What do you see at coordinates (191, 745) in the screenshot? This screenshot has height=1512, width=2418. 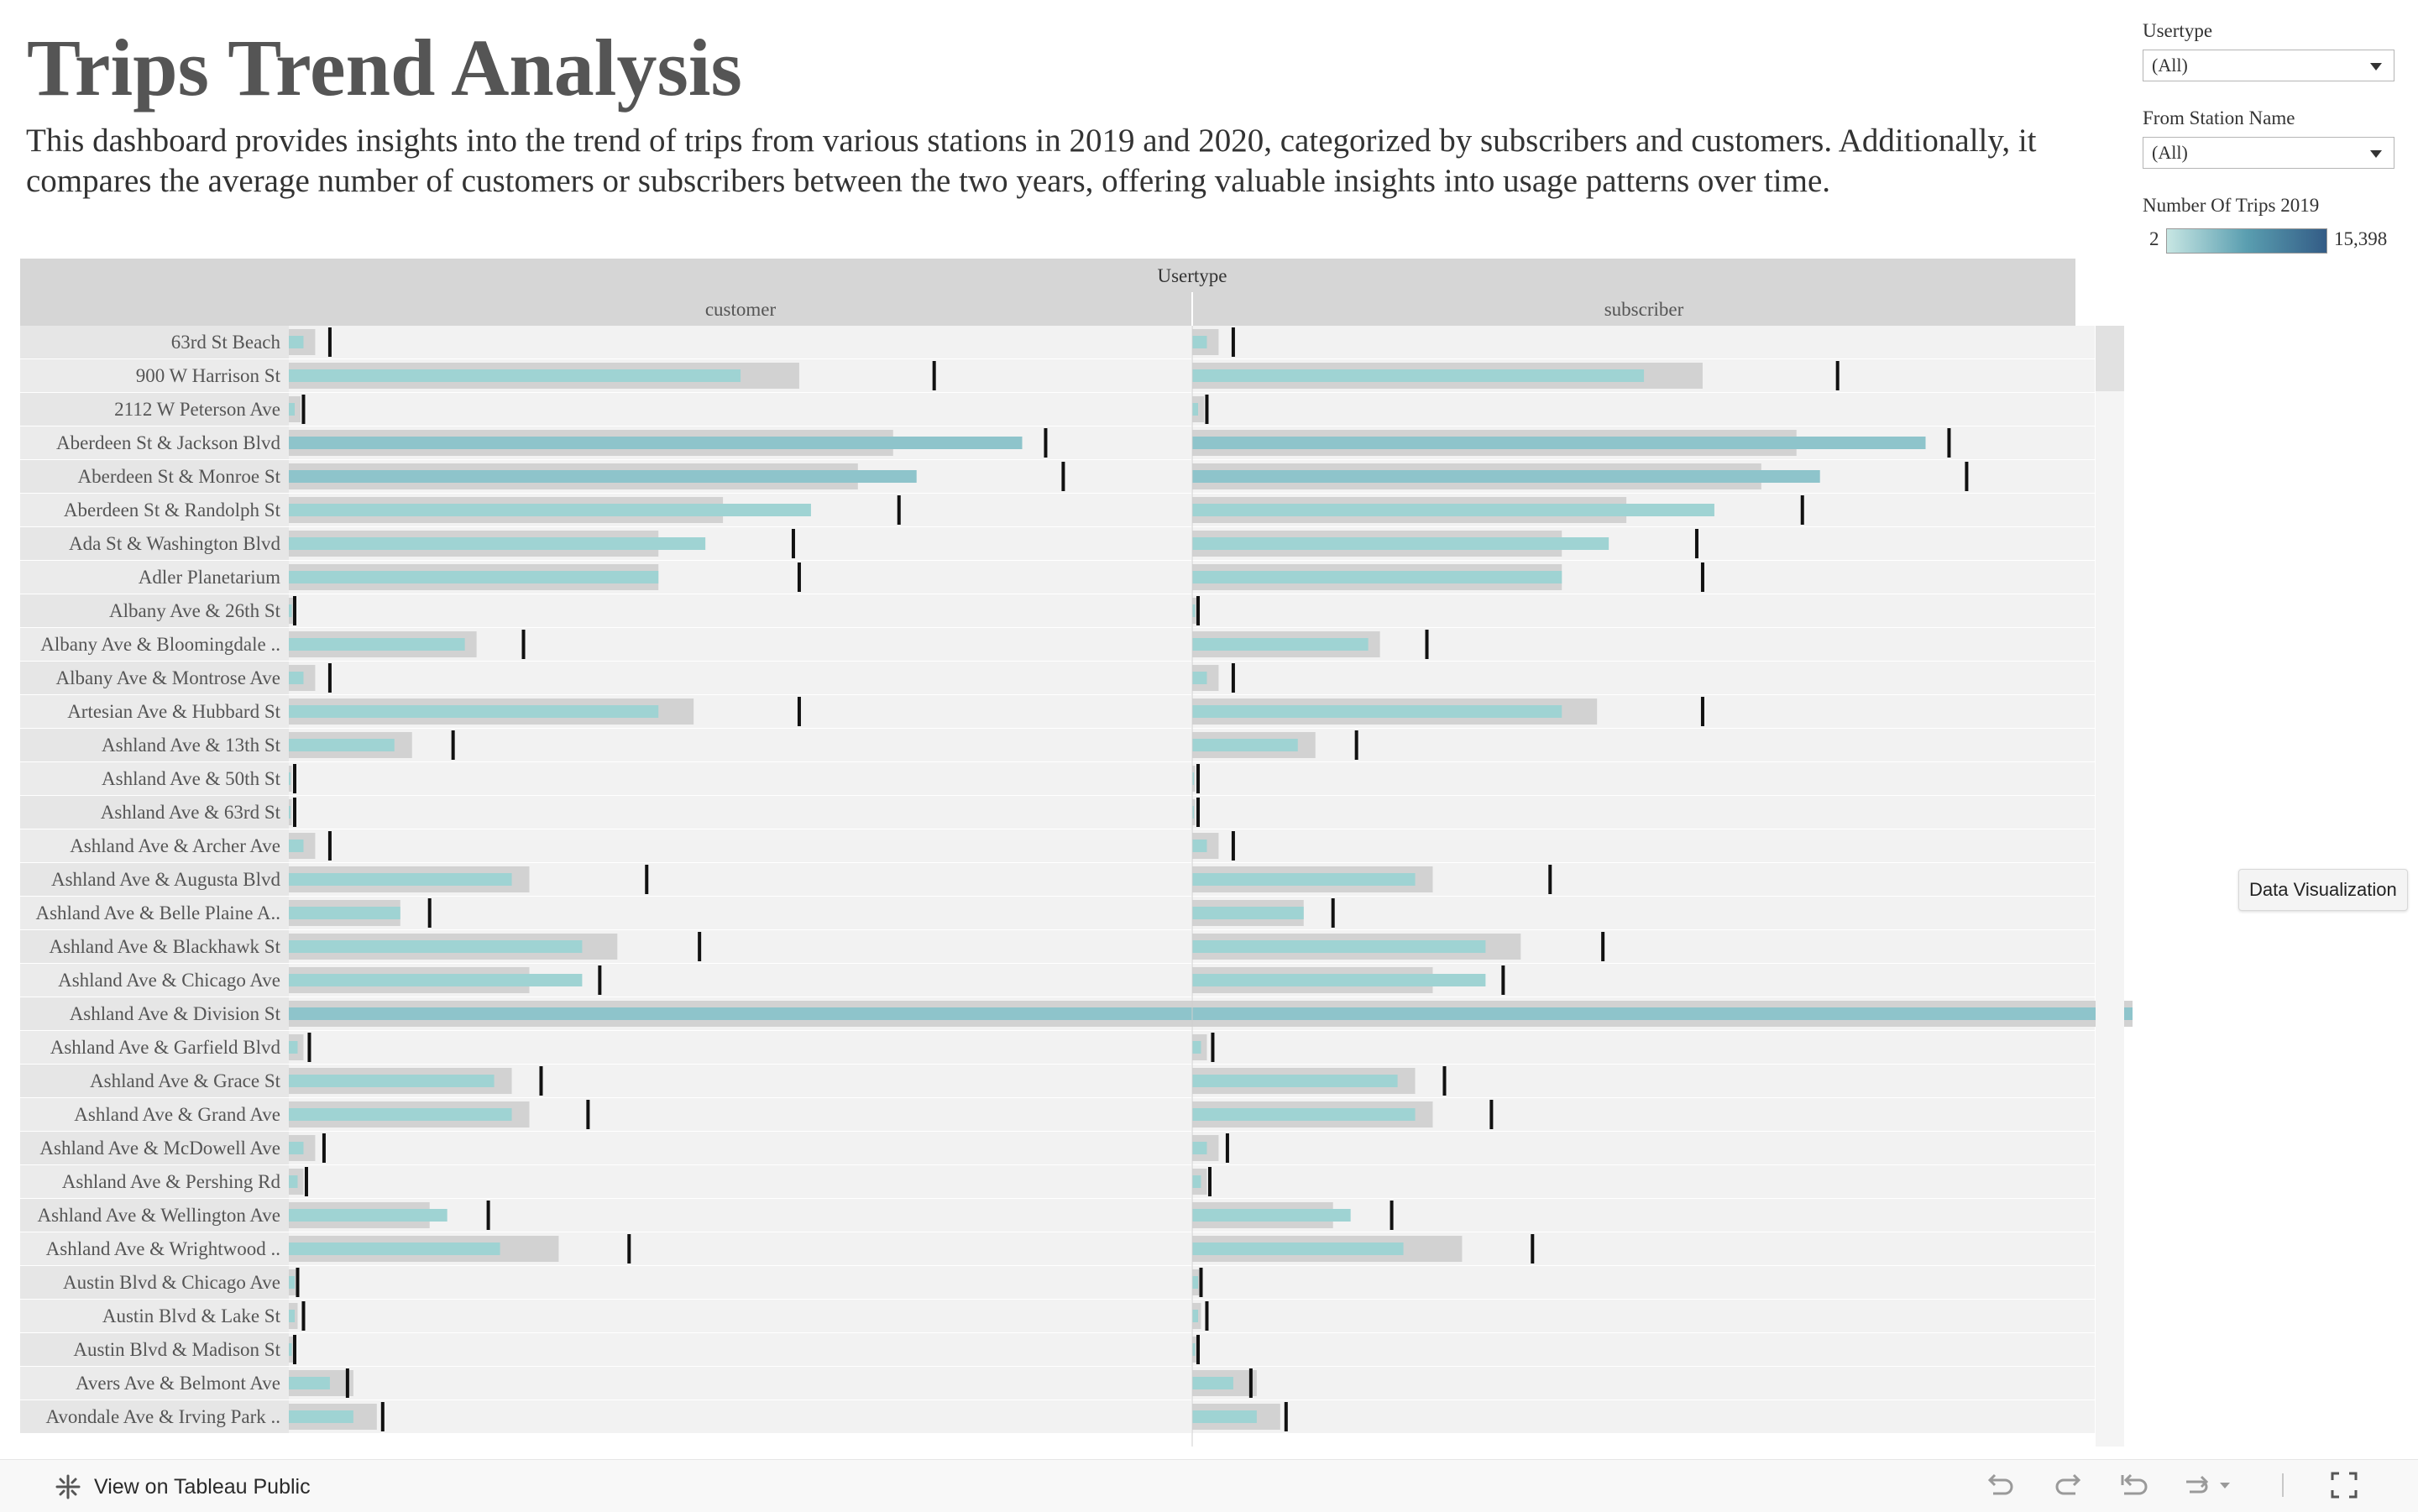 I see `station-label: Ashland Ave & 13th St` at bounding box center [191, 745].